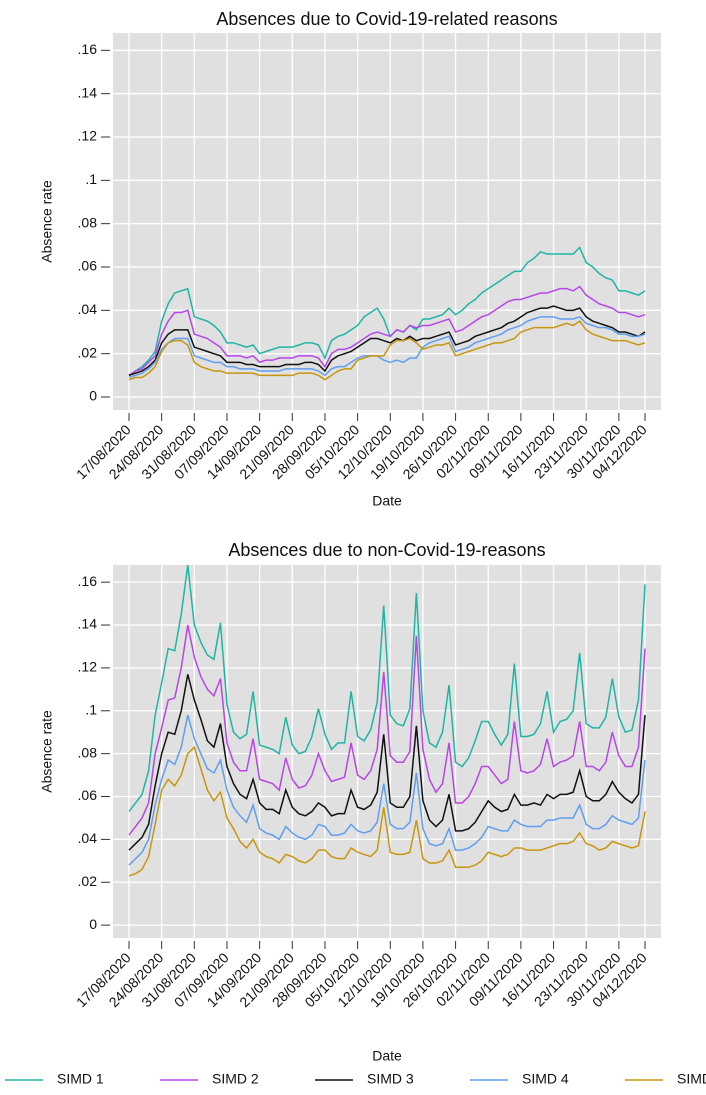  What do you see at coordinates (545, 1079) in the screenshot?
I see `legend-label: SIMD 4` at bounding box center [545, 1079].